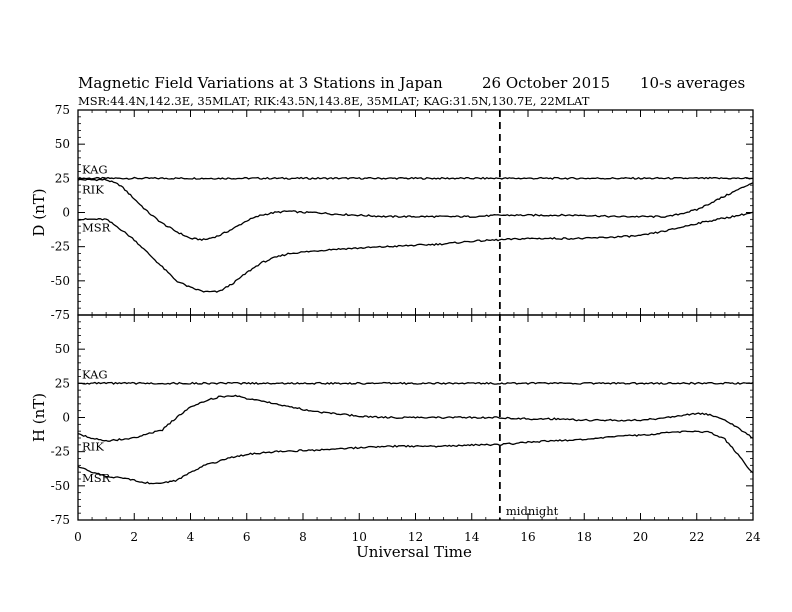 The image size is (792, 612). I want to click on y-tick-label-d: -50, so click(60, 281).